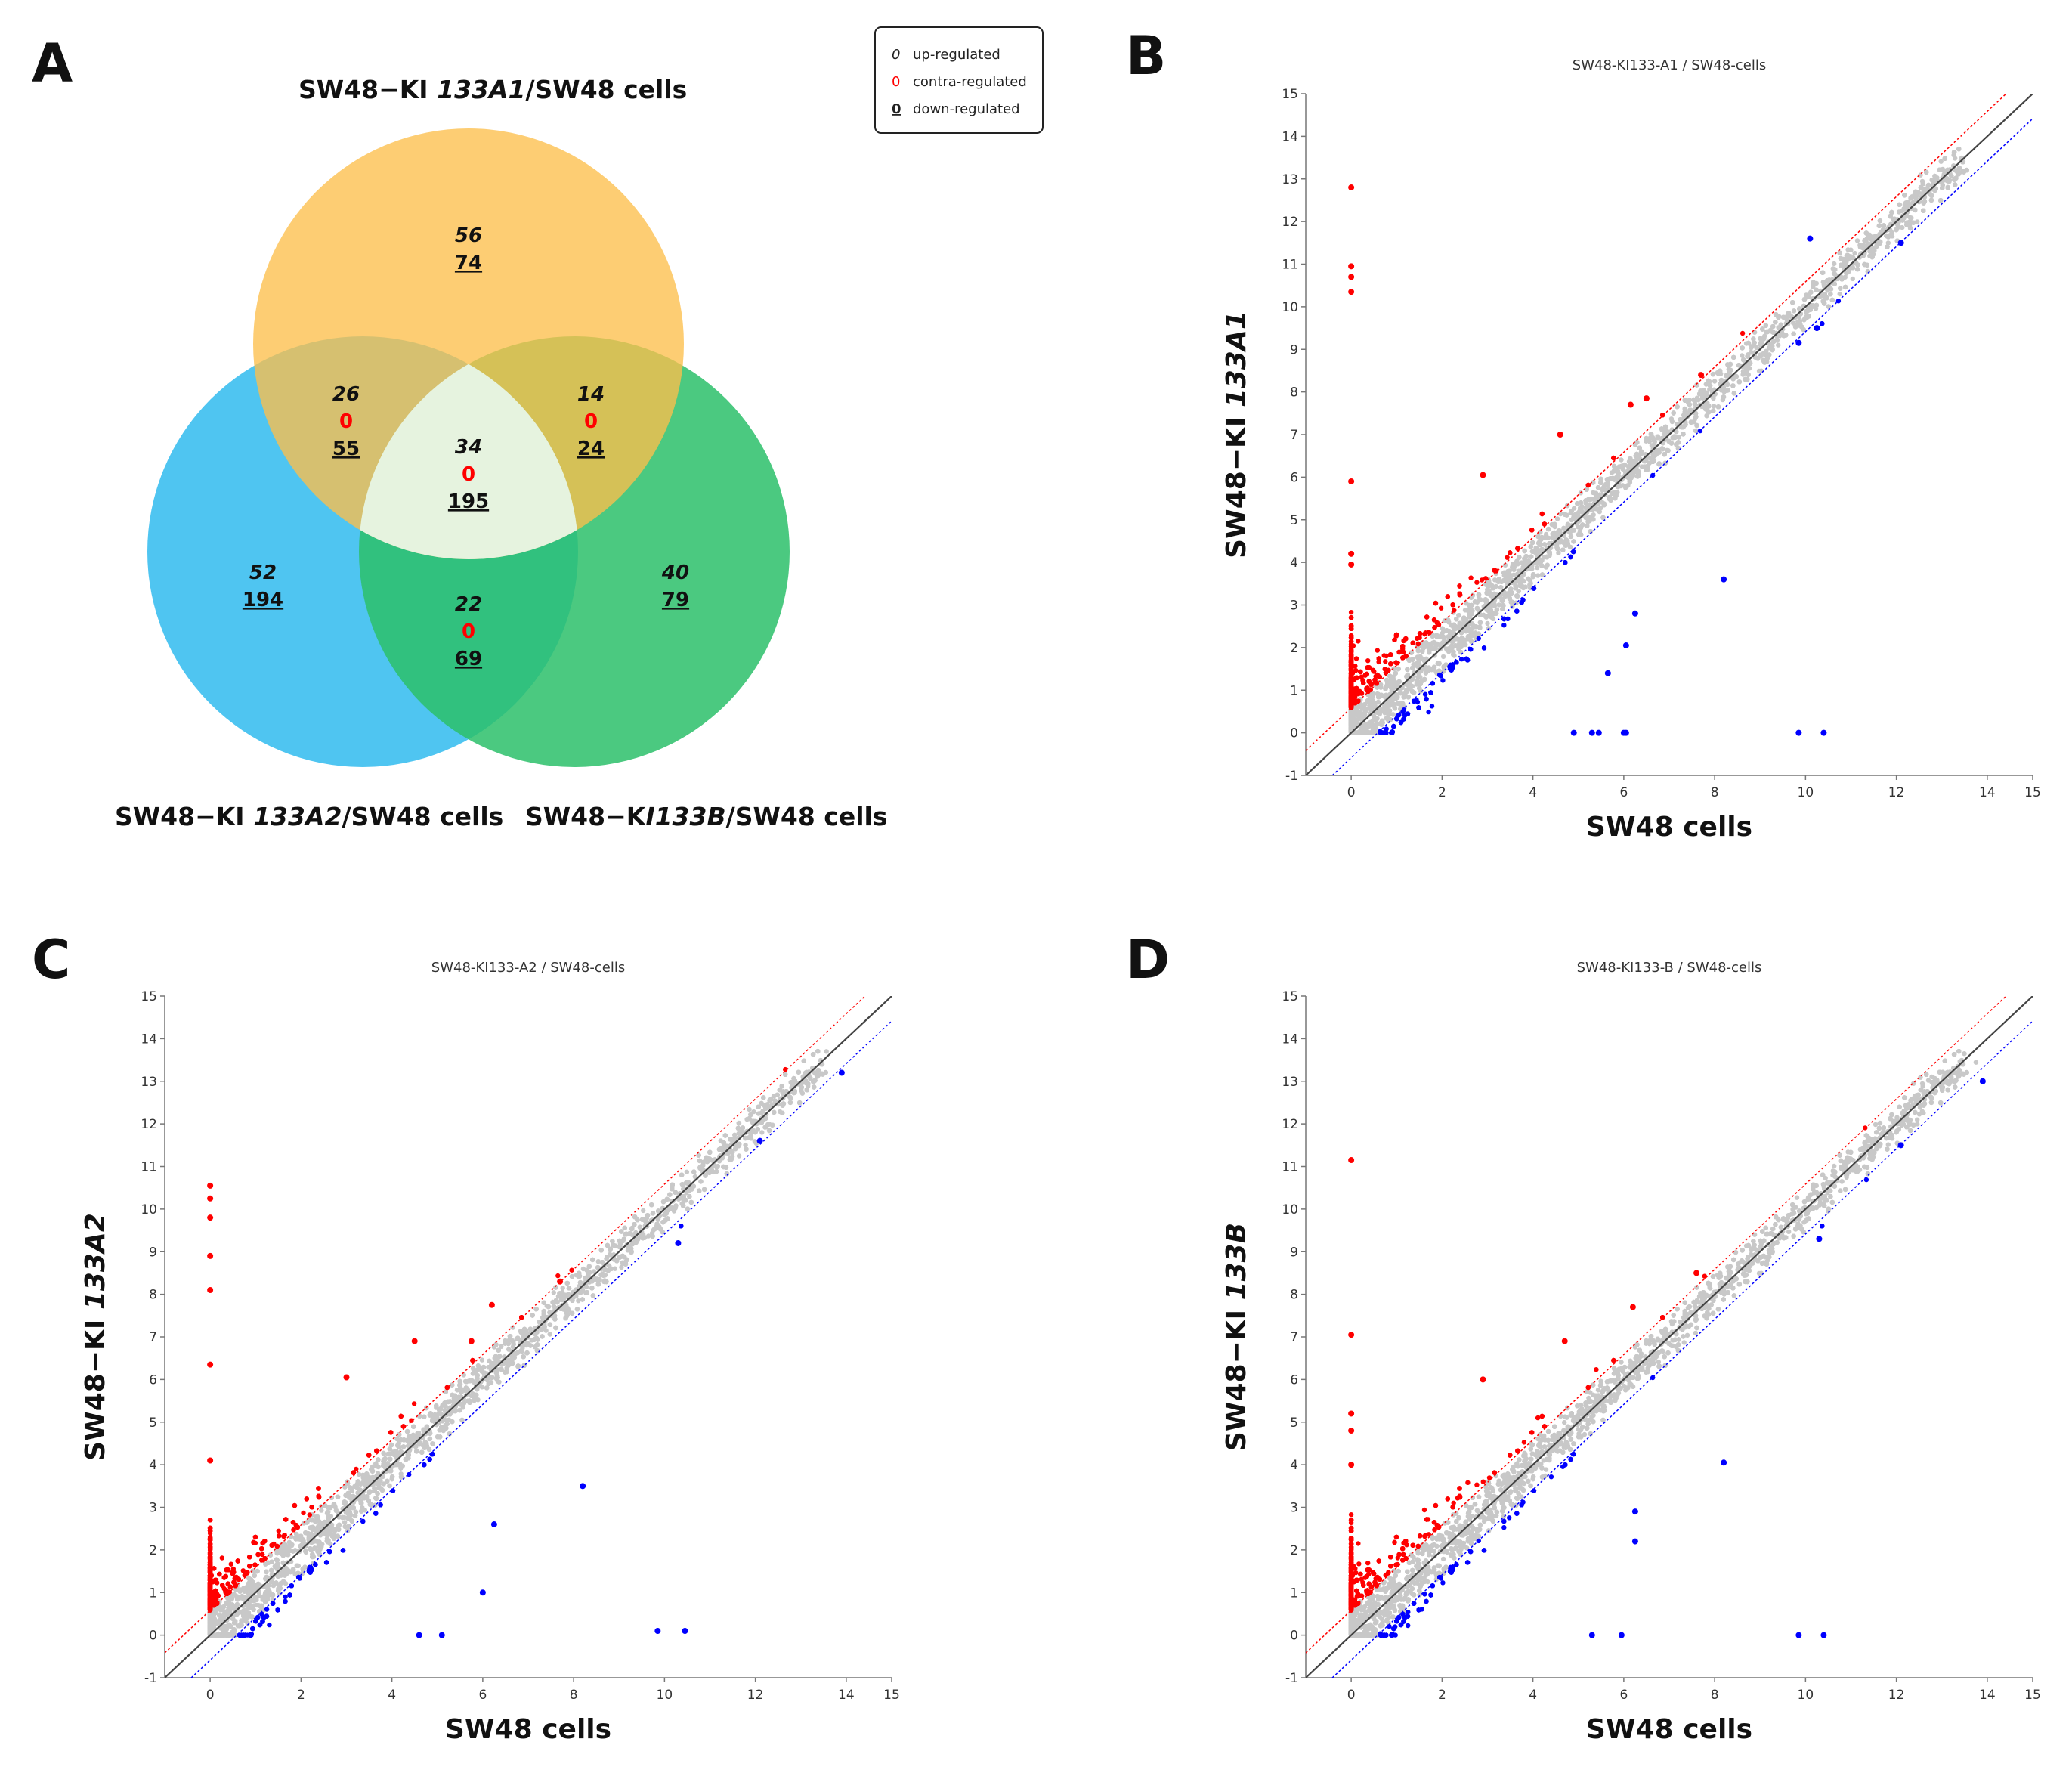 This screenshot has width=2072, height=1779. Describe the element at coordinates (2033, 793) in the screenshot. I see `x-tick-label: 15` at that location.